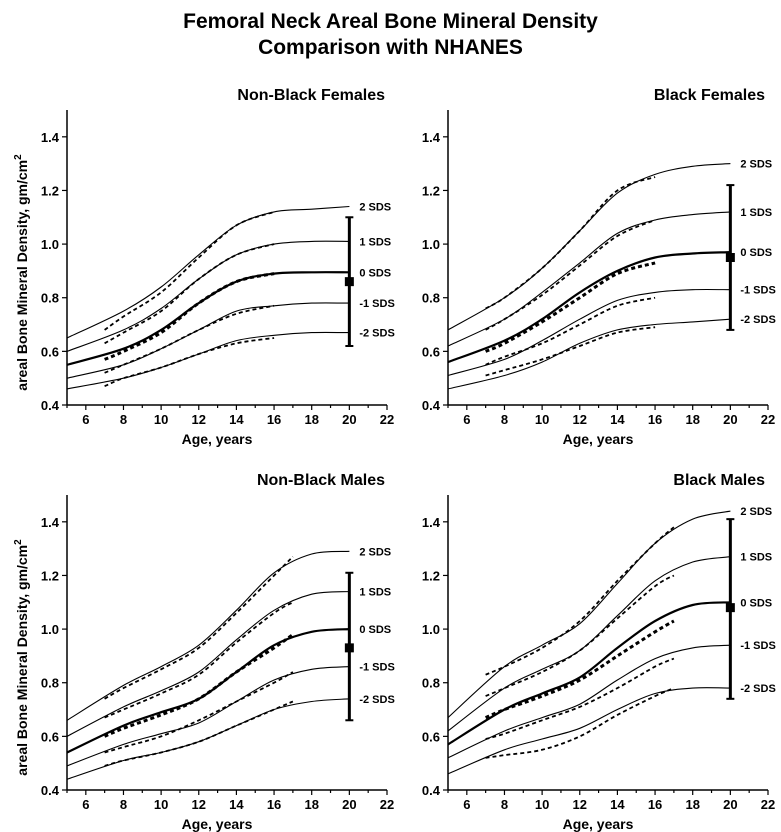 The width and height of the screenshot is (781, 832). What do you see at coordinates (18, 542) in the screenshot?
I see `y-axis-label-superscript: 2` at bounding box center [18, 542].